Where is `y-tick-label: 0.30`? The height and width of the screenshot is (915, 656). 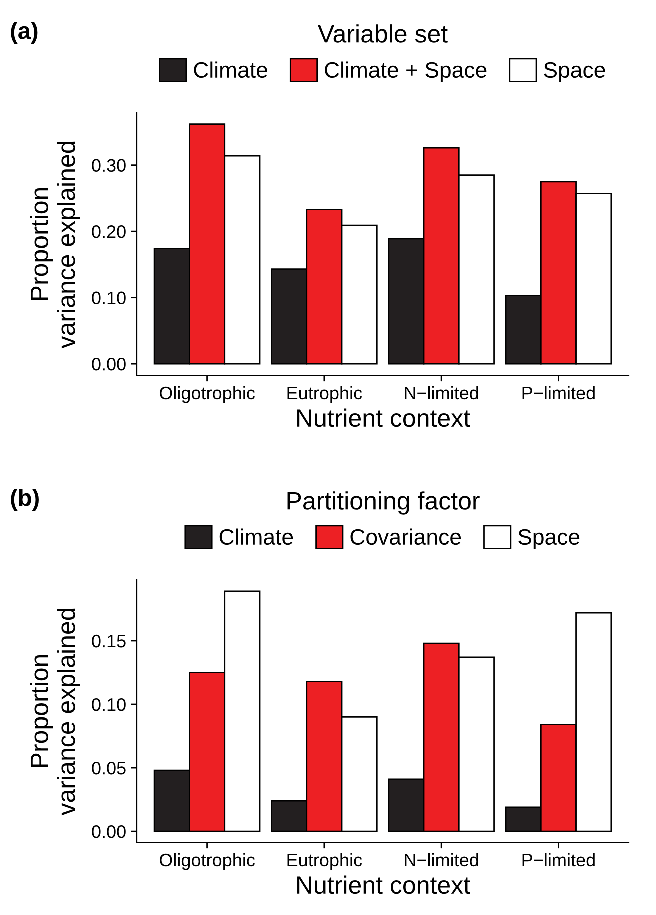 y-tick-label: 0.30 is located at coordinates (109, 165).